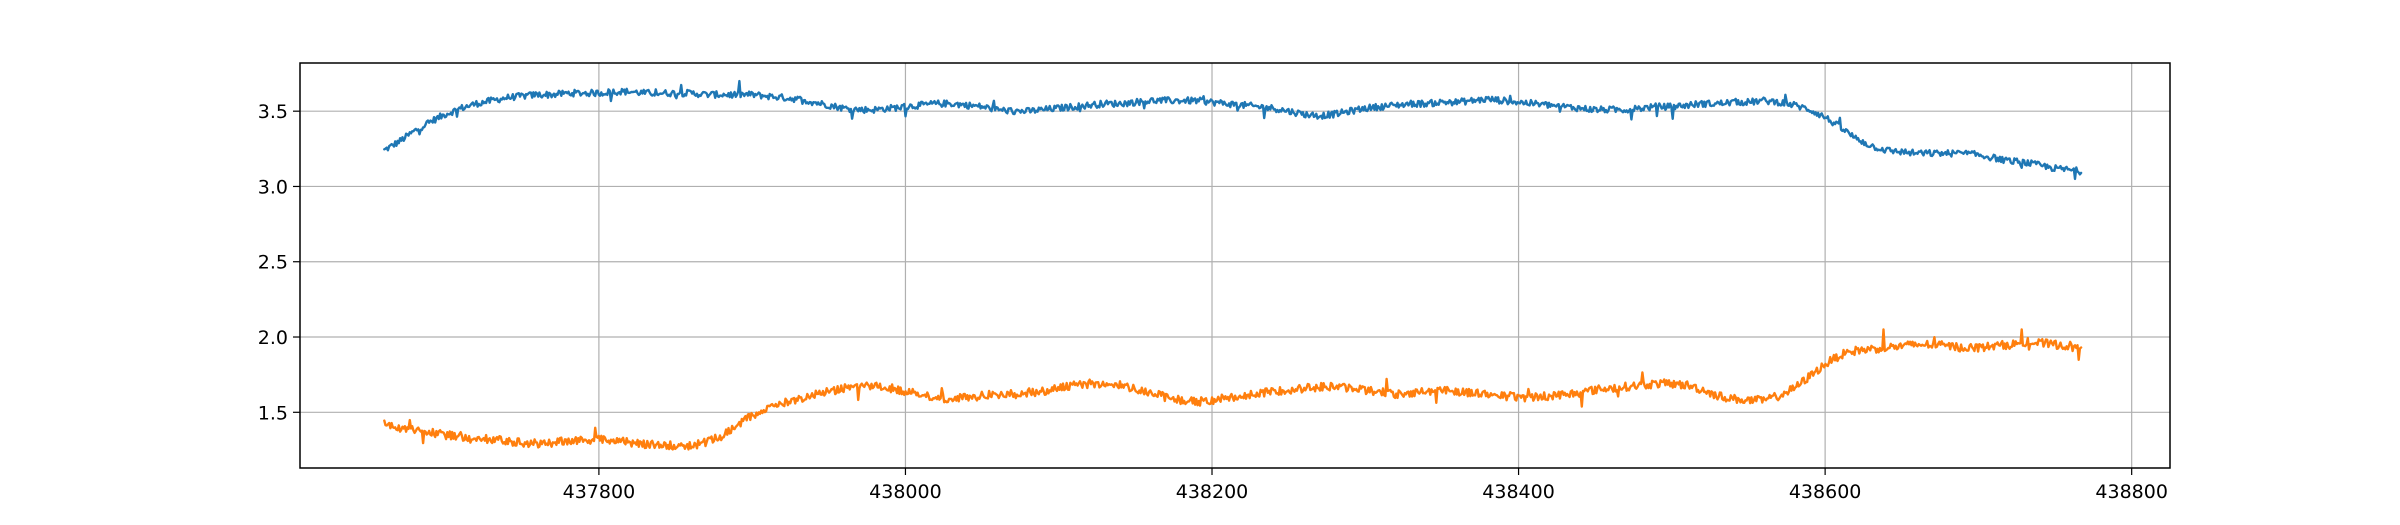 This screenshot has height=525, width=2400. Describe the element at coordinates (599, 492) in the screenshot. I see `x-tick-label: 437800` at that location.